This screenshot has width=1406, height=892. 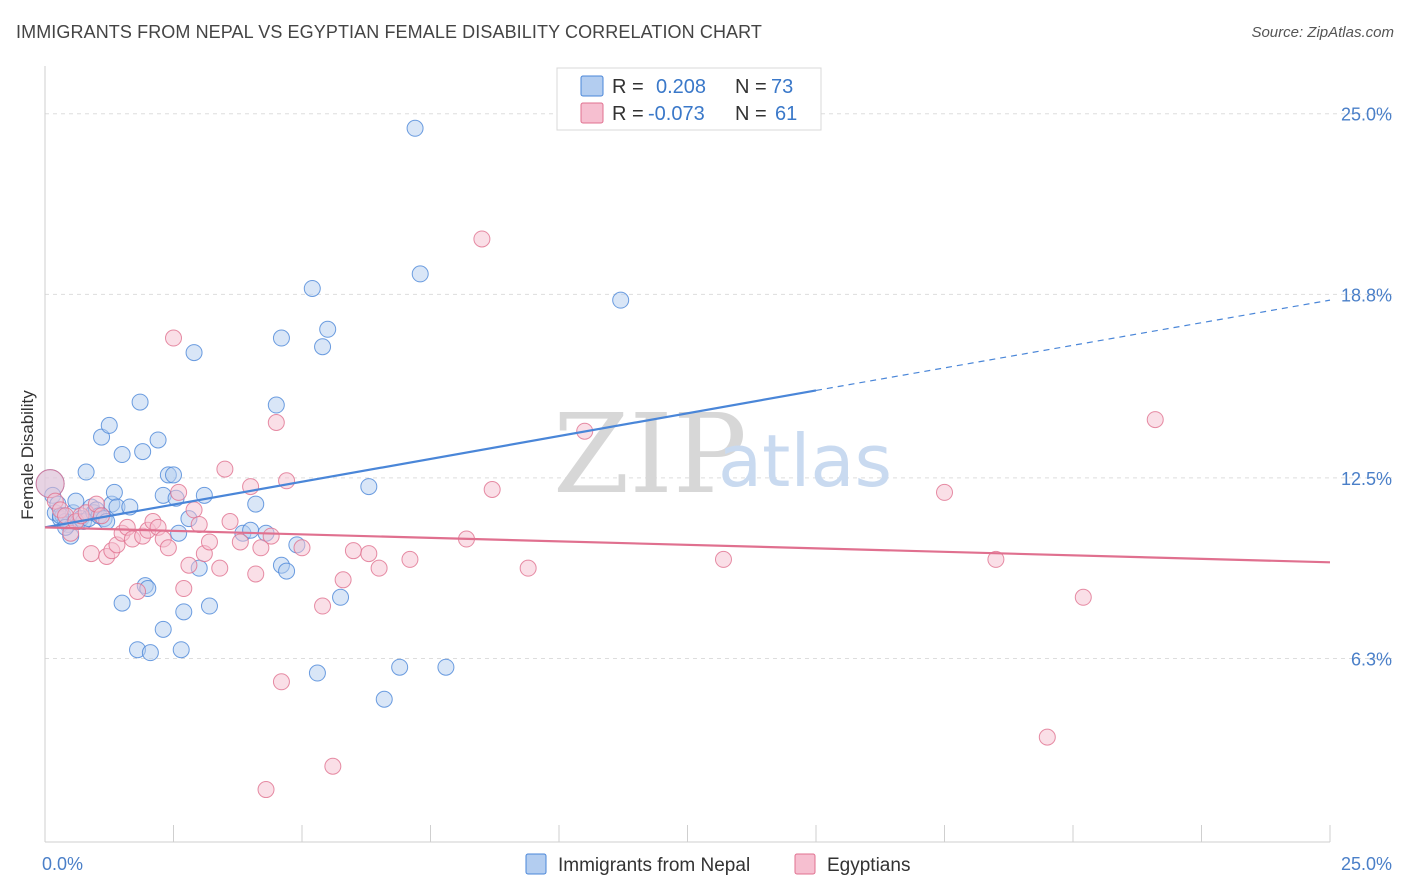 I want to click on legend-r-label-nepal: R =, so click(x=628, y=87).